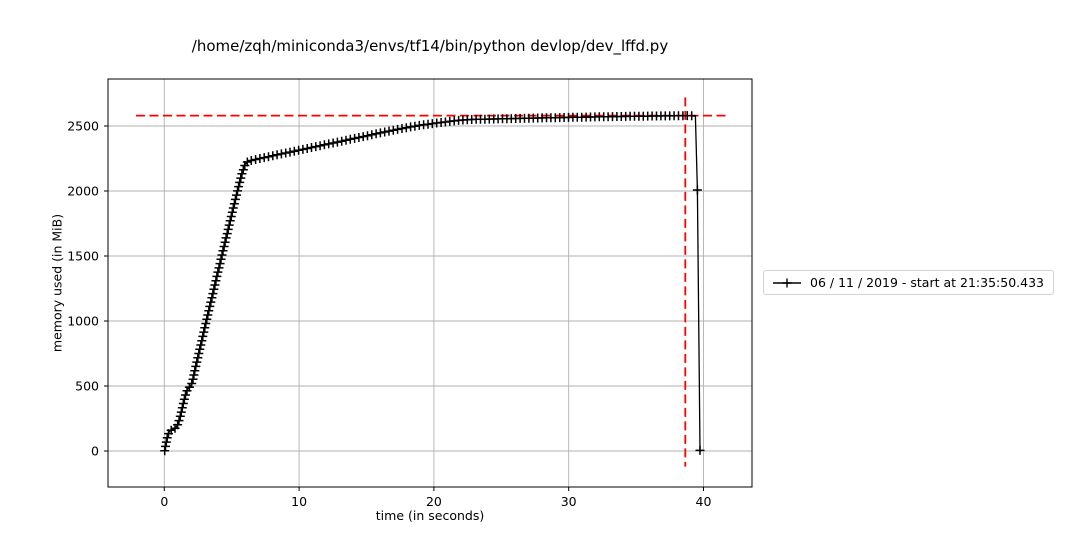 This screenshot has height=540, width=1080. Describe the element at coordinates (927, 282) in the screenshot. I see `legend-label: 06 / 11 / 2019 - start at 21:35:50.433` at that location.